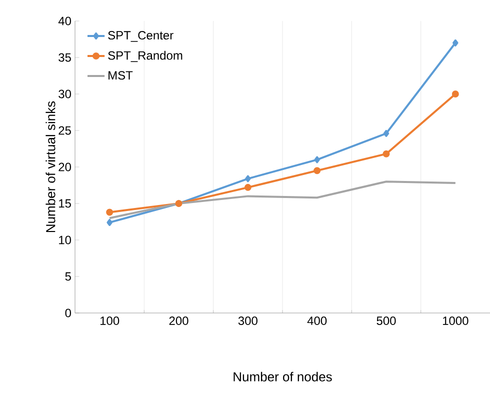 The image size is (490, 414). What do you see at coordinates (141, 36) in the screenshot?
I see `legend-label: SPT_Center` at bounding box center [141, 36].